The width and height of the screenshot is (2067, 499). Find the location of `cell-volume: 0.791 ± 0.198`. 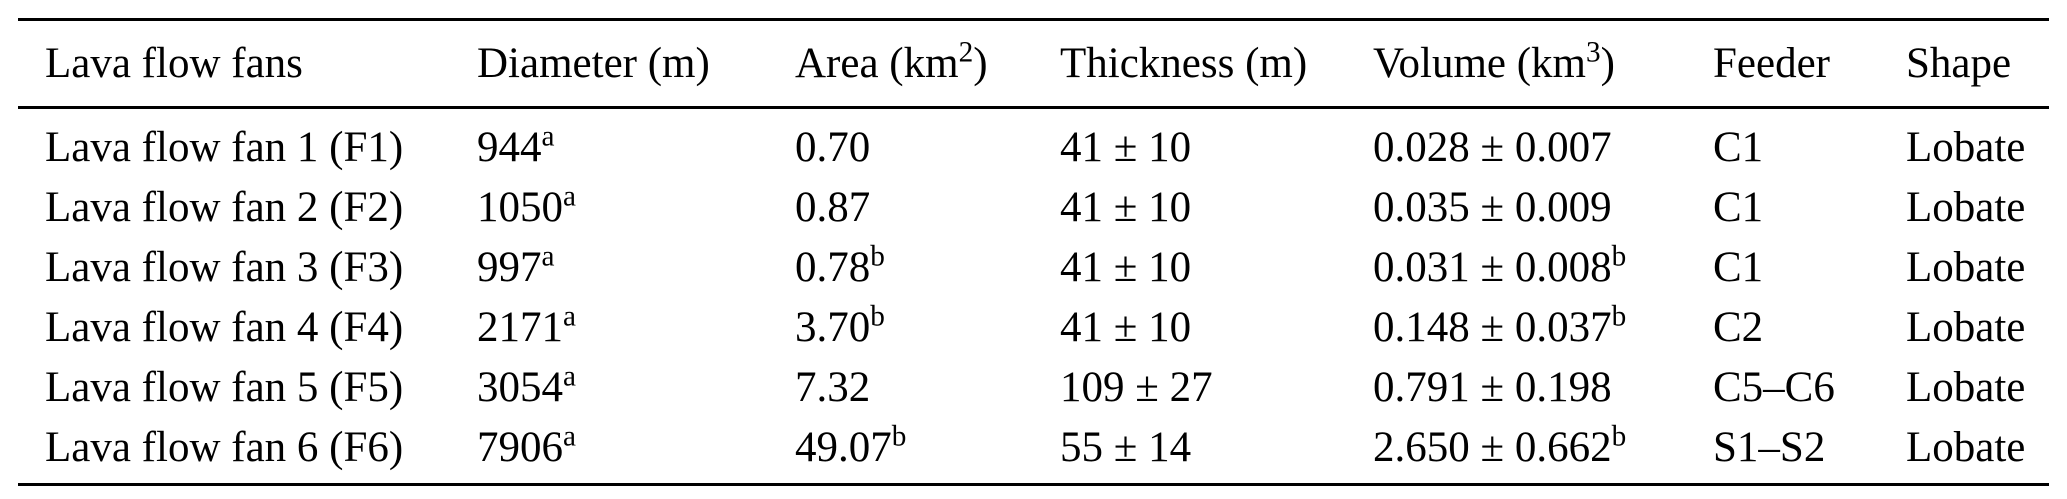

cell-volume: 0.791 ± 0.198 is located at coordinates (1492, 387).